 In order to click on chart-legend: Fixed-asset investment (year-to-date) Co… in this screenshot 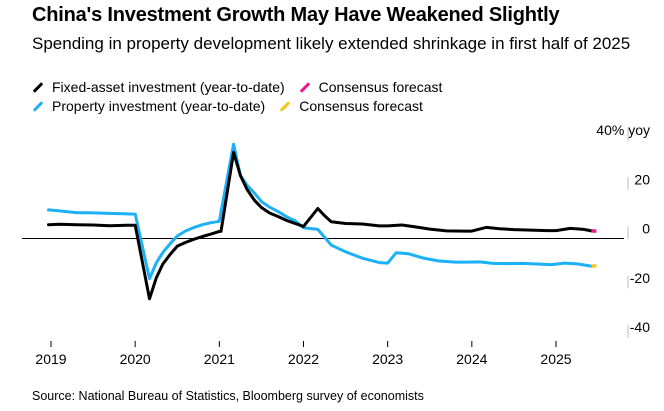, I will do `click(342, 97)`.